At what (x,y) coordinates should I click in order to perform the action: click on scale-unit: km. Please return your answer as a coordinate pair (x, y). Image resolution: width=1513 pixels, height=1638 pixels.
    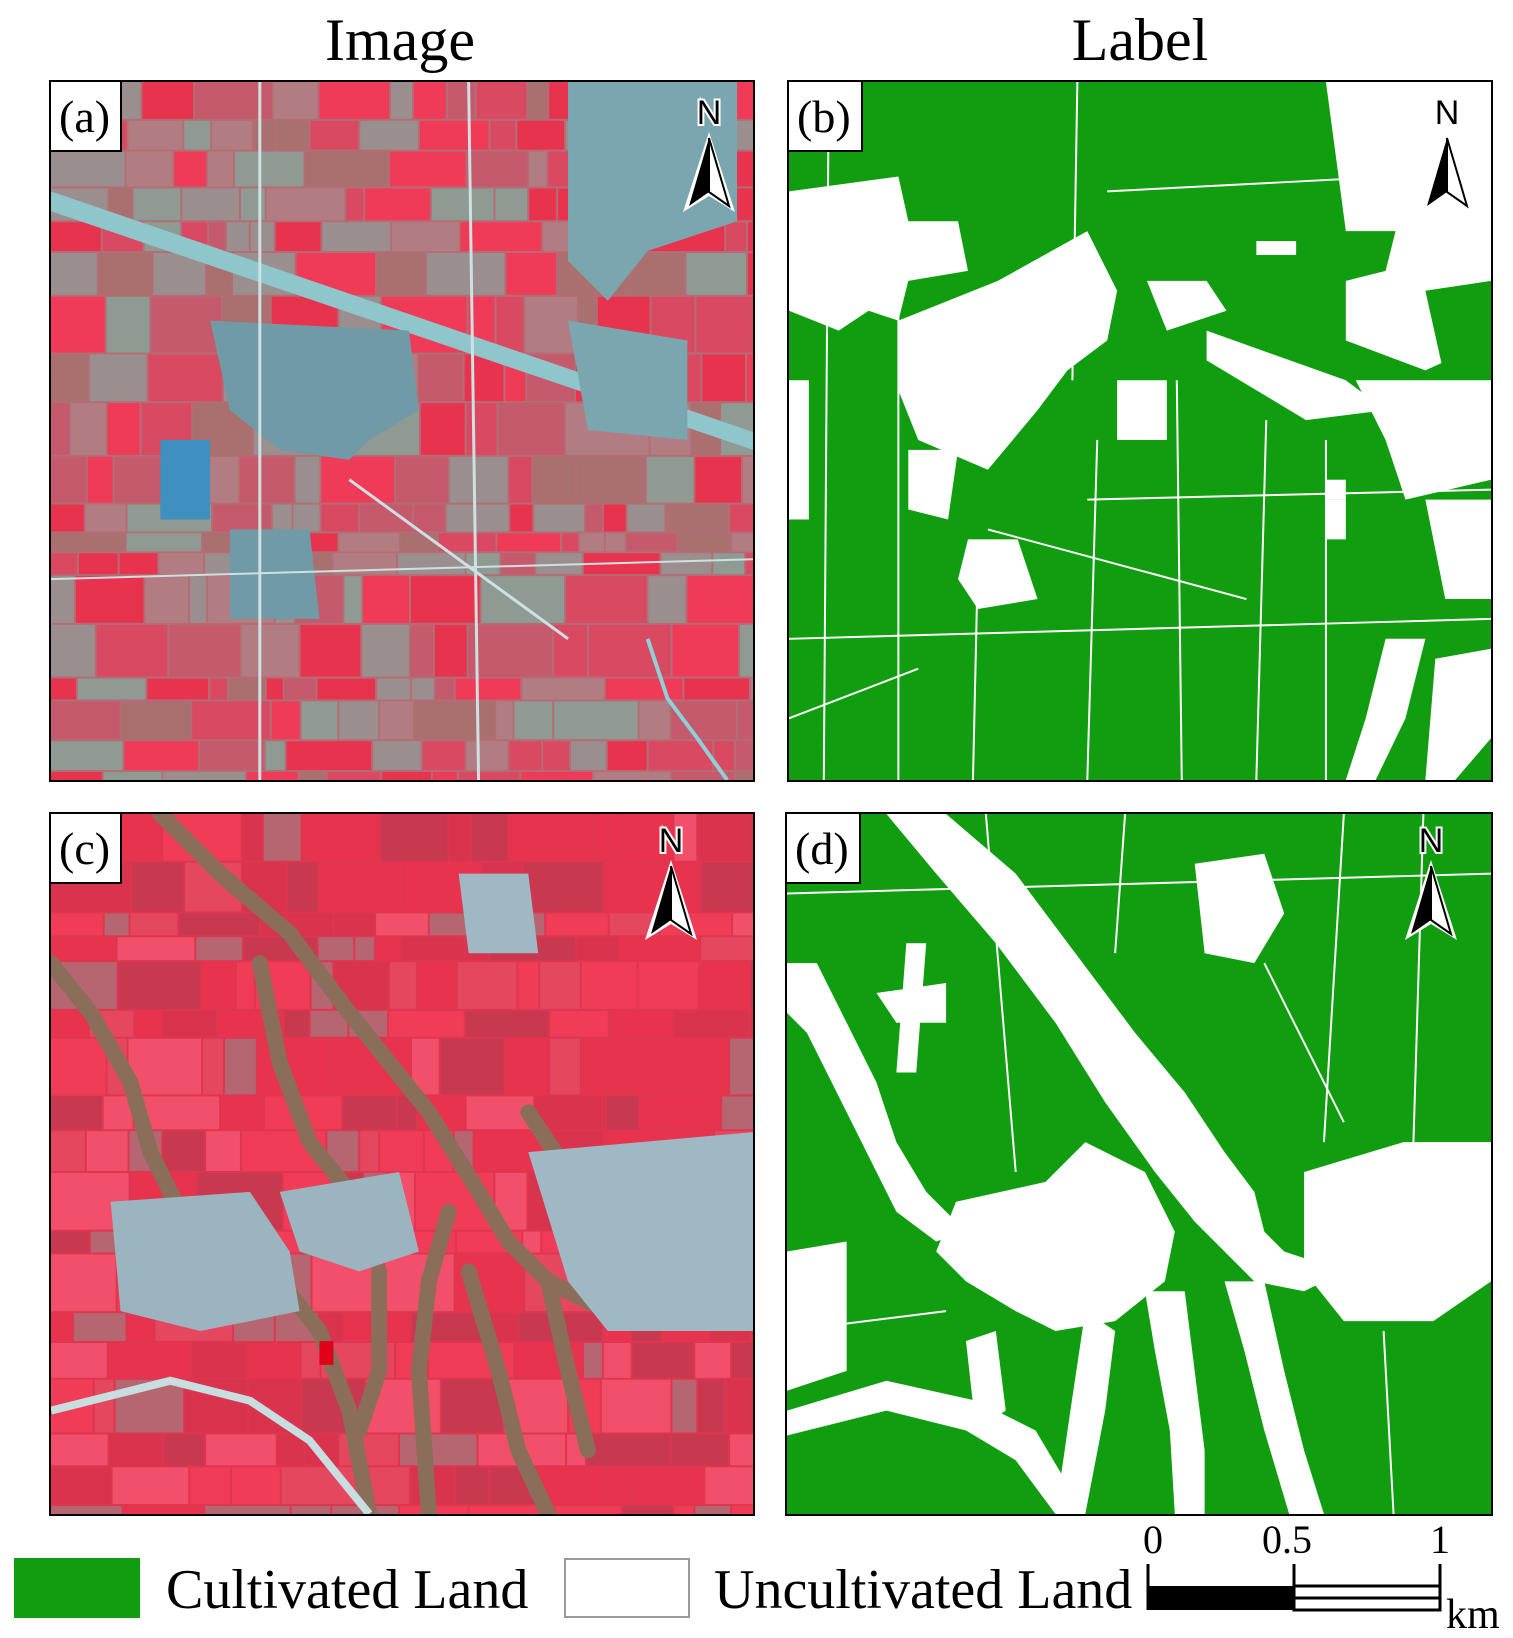
    Looking at the image, I should click on (1473, 1615).